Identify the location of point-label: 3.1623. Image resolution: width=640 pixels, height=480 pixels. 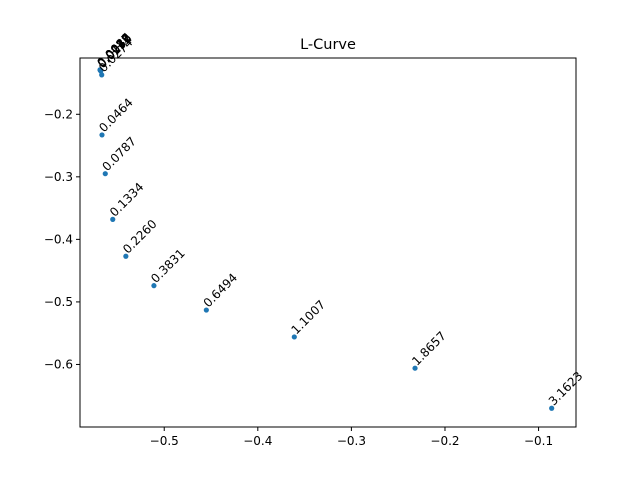
(566, 389).